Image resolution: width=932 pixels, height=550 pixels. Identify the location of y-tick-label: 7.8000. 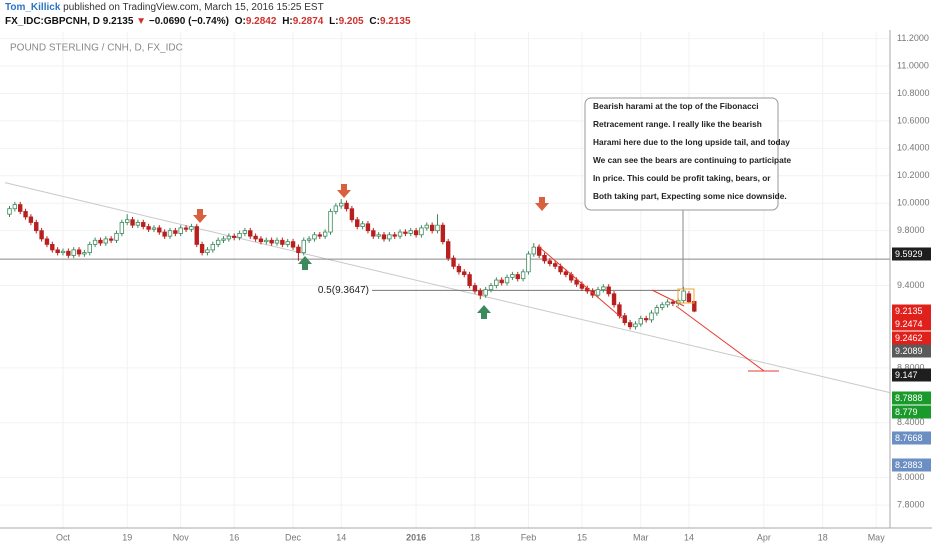
(911, 504).